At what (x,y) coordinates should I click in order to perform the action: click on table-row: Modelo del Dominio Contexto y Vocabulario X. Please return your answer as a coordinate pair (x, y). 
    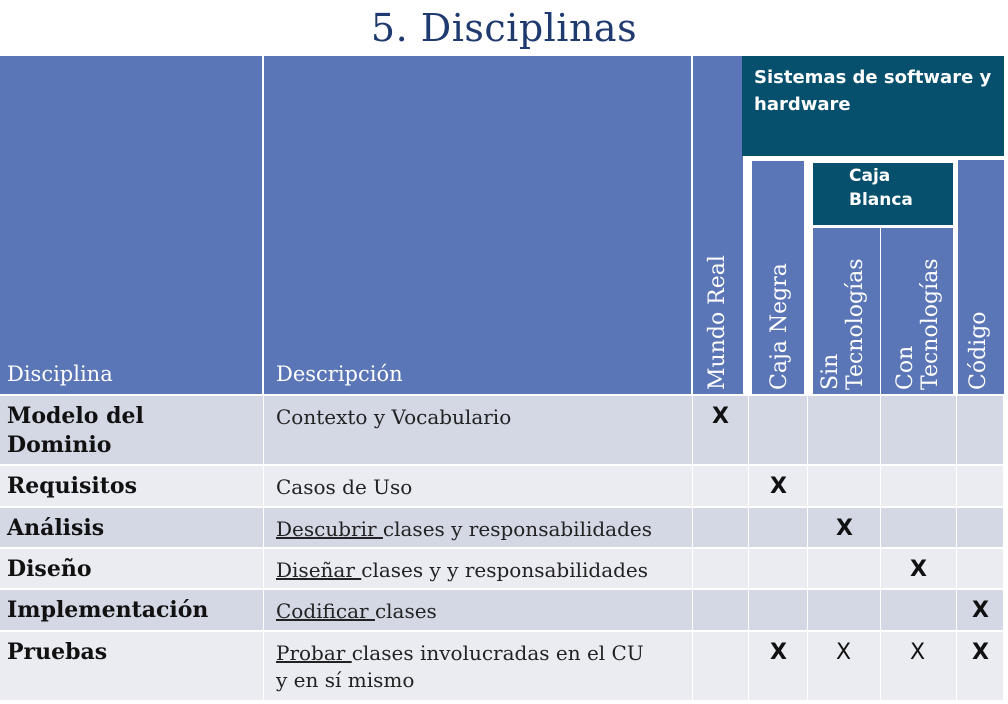
    Looking at the image, I should click on (502, 430).